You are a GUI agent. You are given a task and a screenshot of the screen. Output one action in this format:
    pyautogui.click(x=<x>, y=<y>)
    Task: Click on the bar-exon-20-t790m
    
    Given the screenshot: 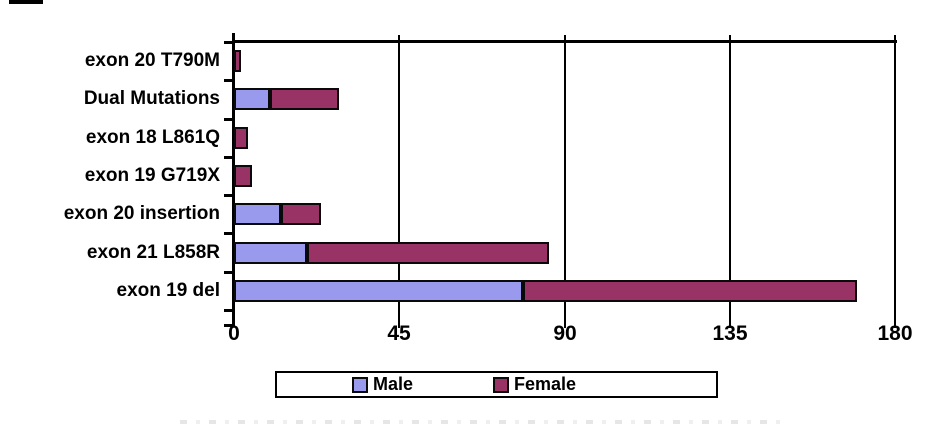 What is the action you would take?
    pyautogui.click(x=237, y=61)
    